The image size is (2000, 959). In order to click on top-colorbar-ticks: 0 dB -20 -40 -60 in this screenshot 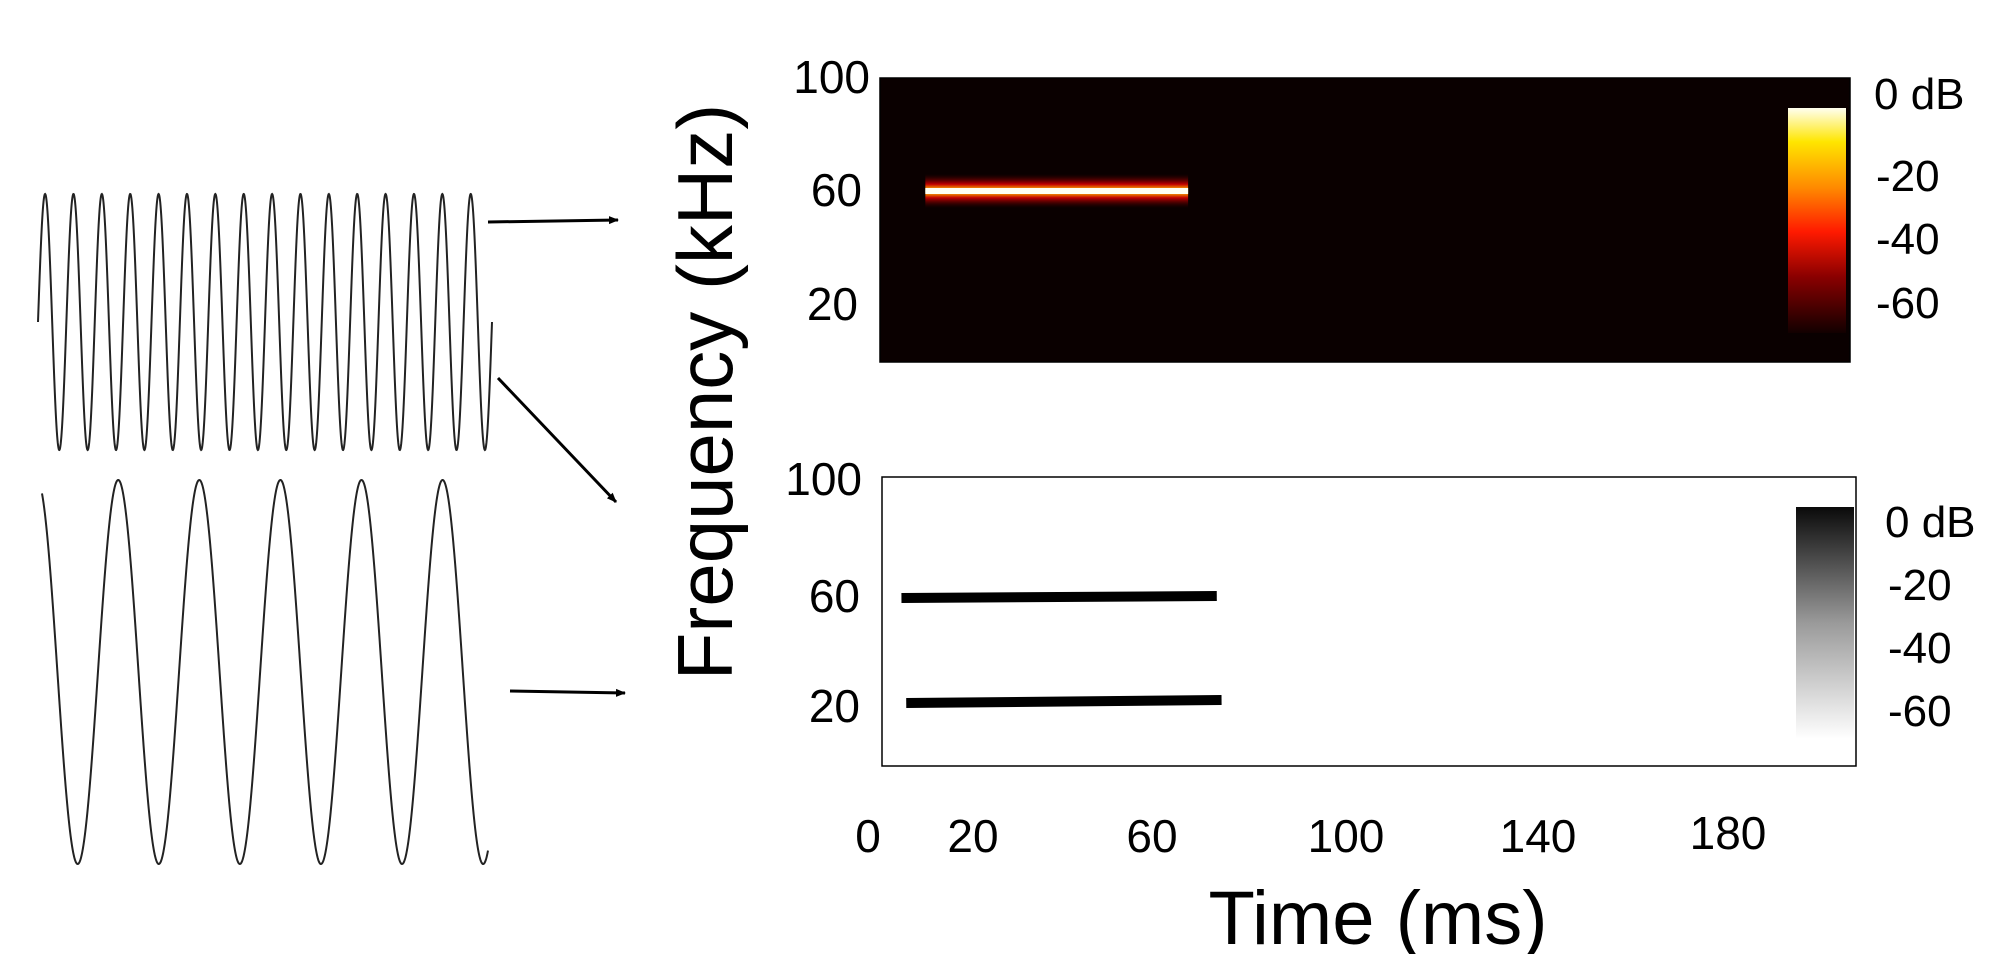, I will do `click(1919, 199)`.